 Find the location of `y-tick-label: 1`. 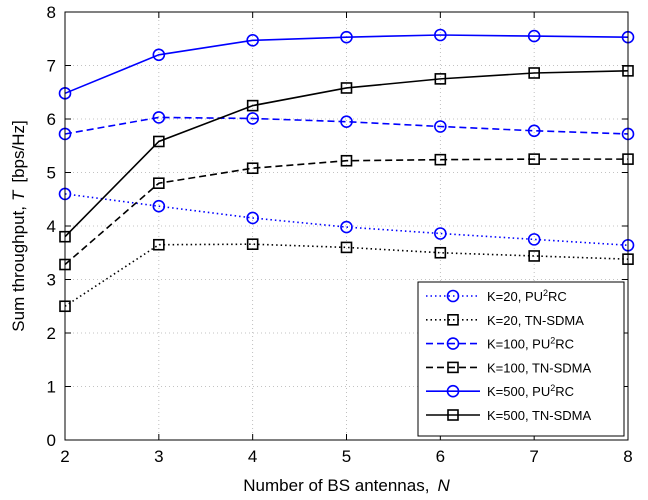

y-tick-label: 1 is located at coordinates (51, 387).